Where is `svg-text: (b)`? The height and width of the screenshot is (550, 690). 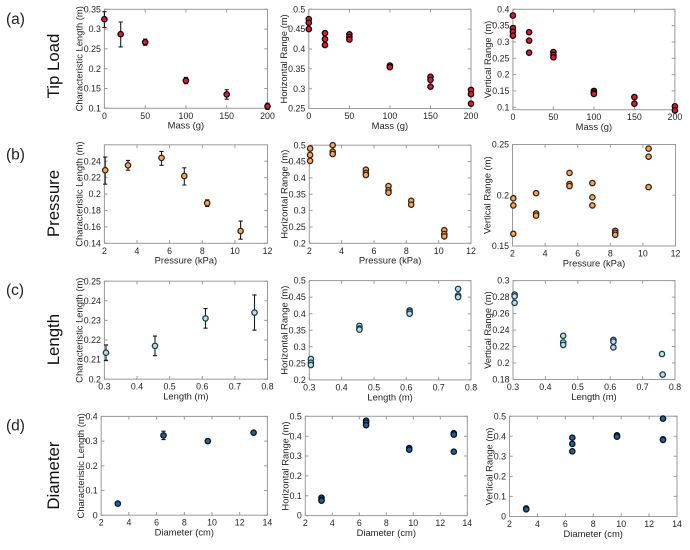
svg-text: (b) is located at coordinates (15, 155).